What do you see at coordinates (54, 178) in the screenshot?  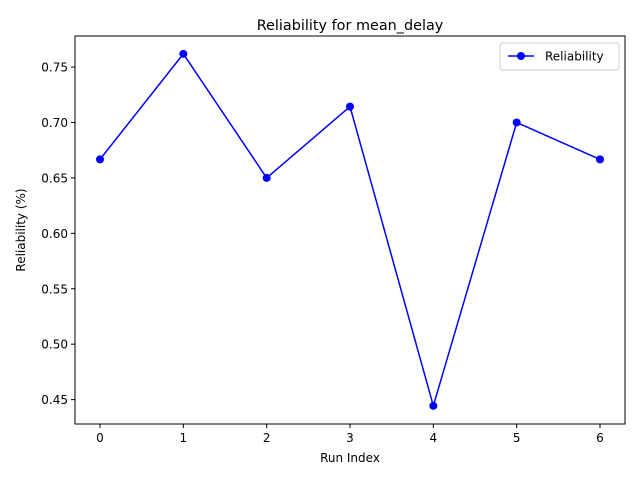 I see `y-tick-label: 0.65` at bounding box center [54, 178].